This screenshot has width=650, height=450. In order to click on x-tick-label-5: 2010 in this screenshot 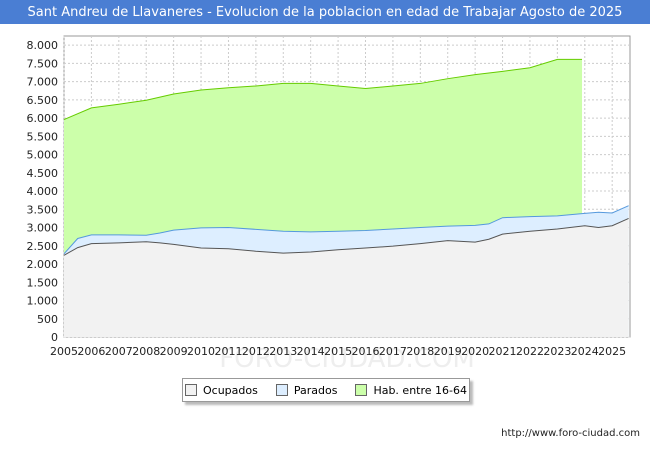, I will do `click(201, 351)`.